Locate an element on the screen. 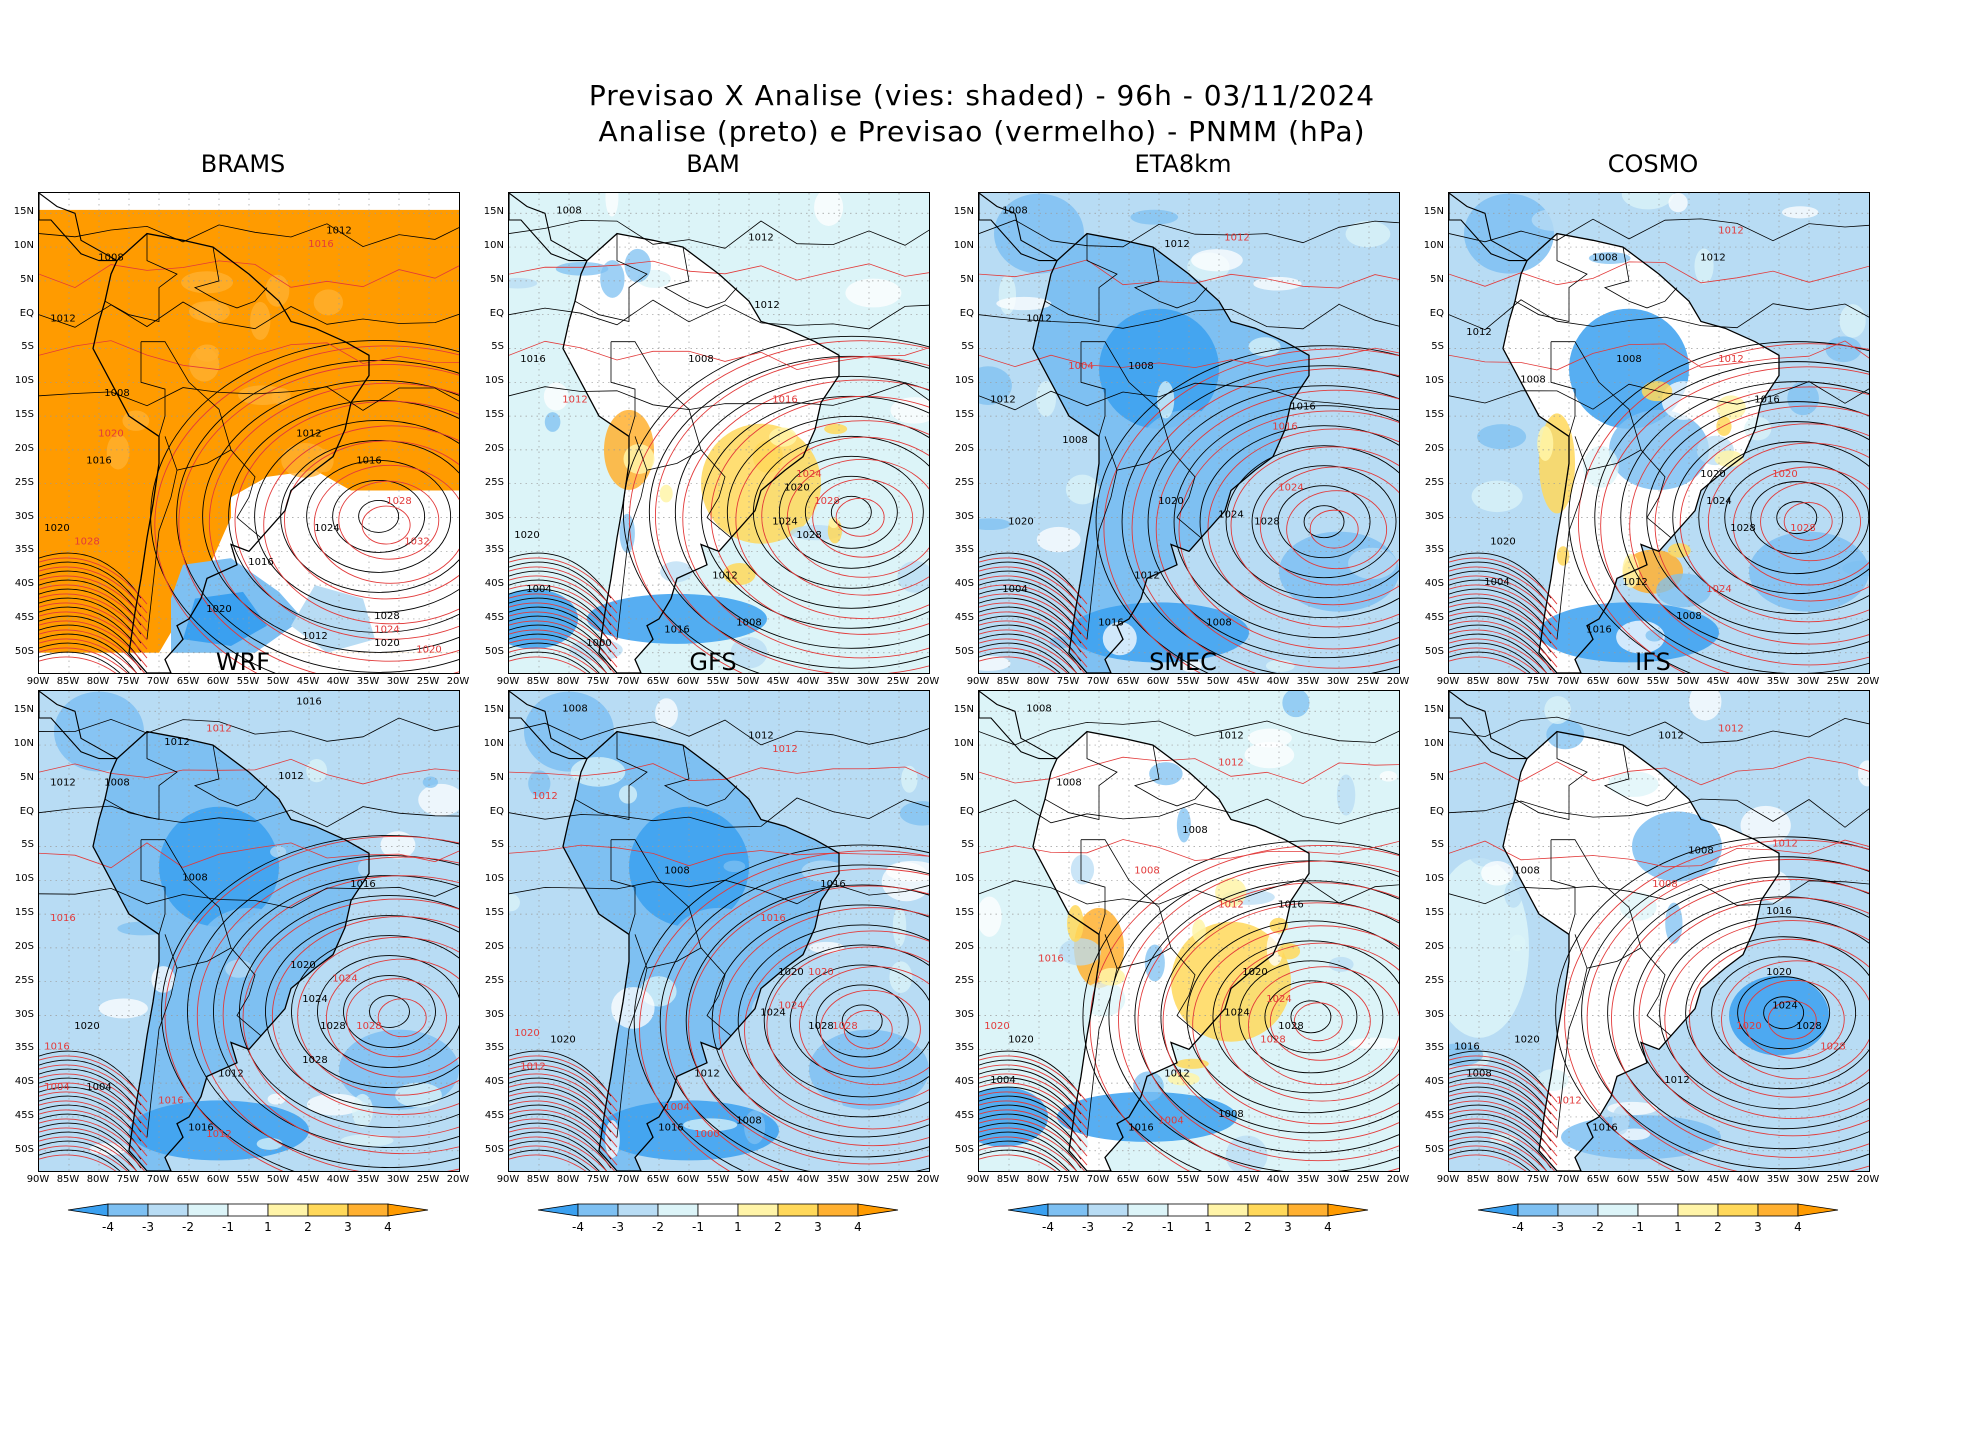 The image size is (1964, 1436). panel-title: COSMO is located at coordinates (1653, 164).